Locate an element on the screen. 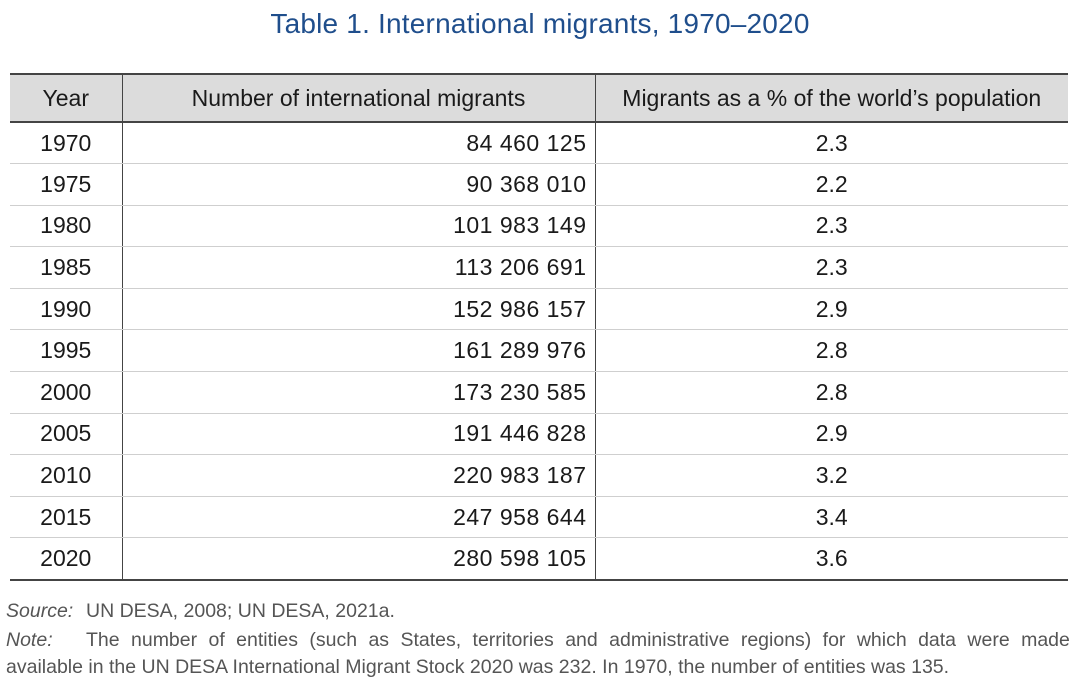 This screenshot has width=1080, height=684. table-row: 1990 152 986 157 2.9 is located at coordinates (539, 309).